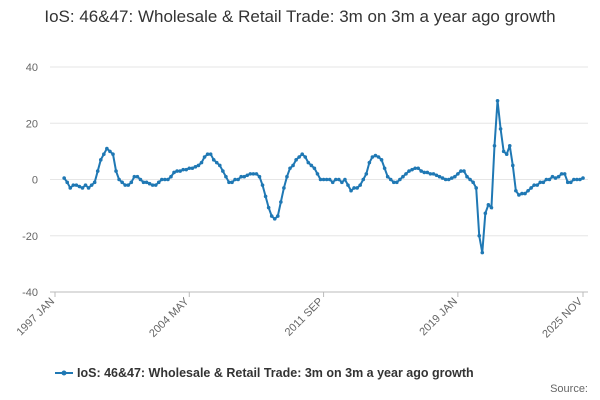  I want to click on source: Source:, so click(569, 389).